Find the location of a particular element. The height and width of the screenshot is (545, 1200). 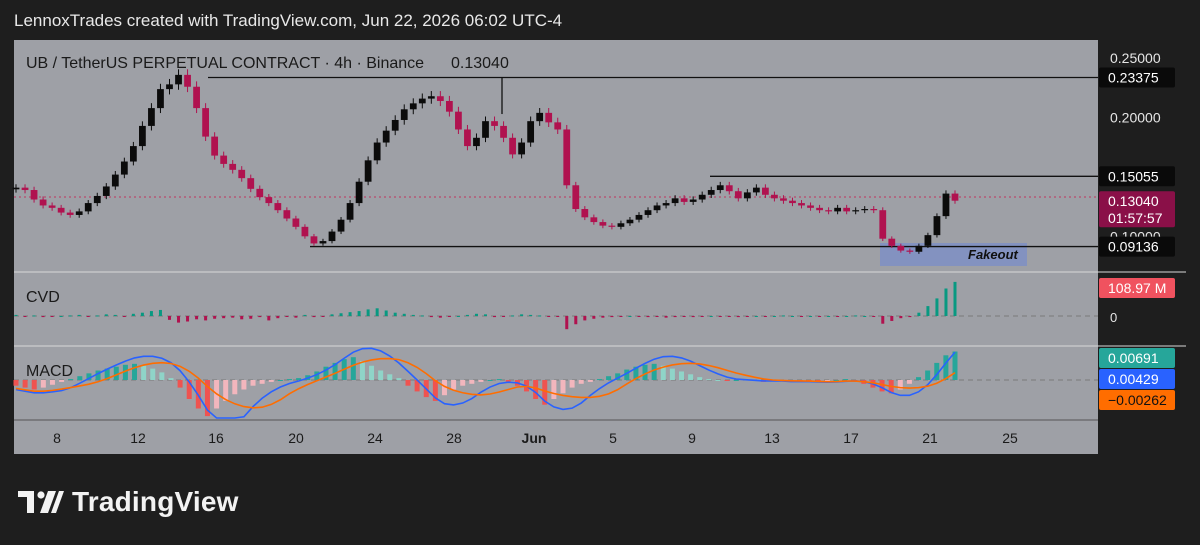

x-tick-label: 20 is located at coordinates (296, 438).